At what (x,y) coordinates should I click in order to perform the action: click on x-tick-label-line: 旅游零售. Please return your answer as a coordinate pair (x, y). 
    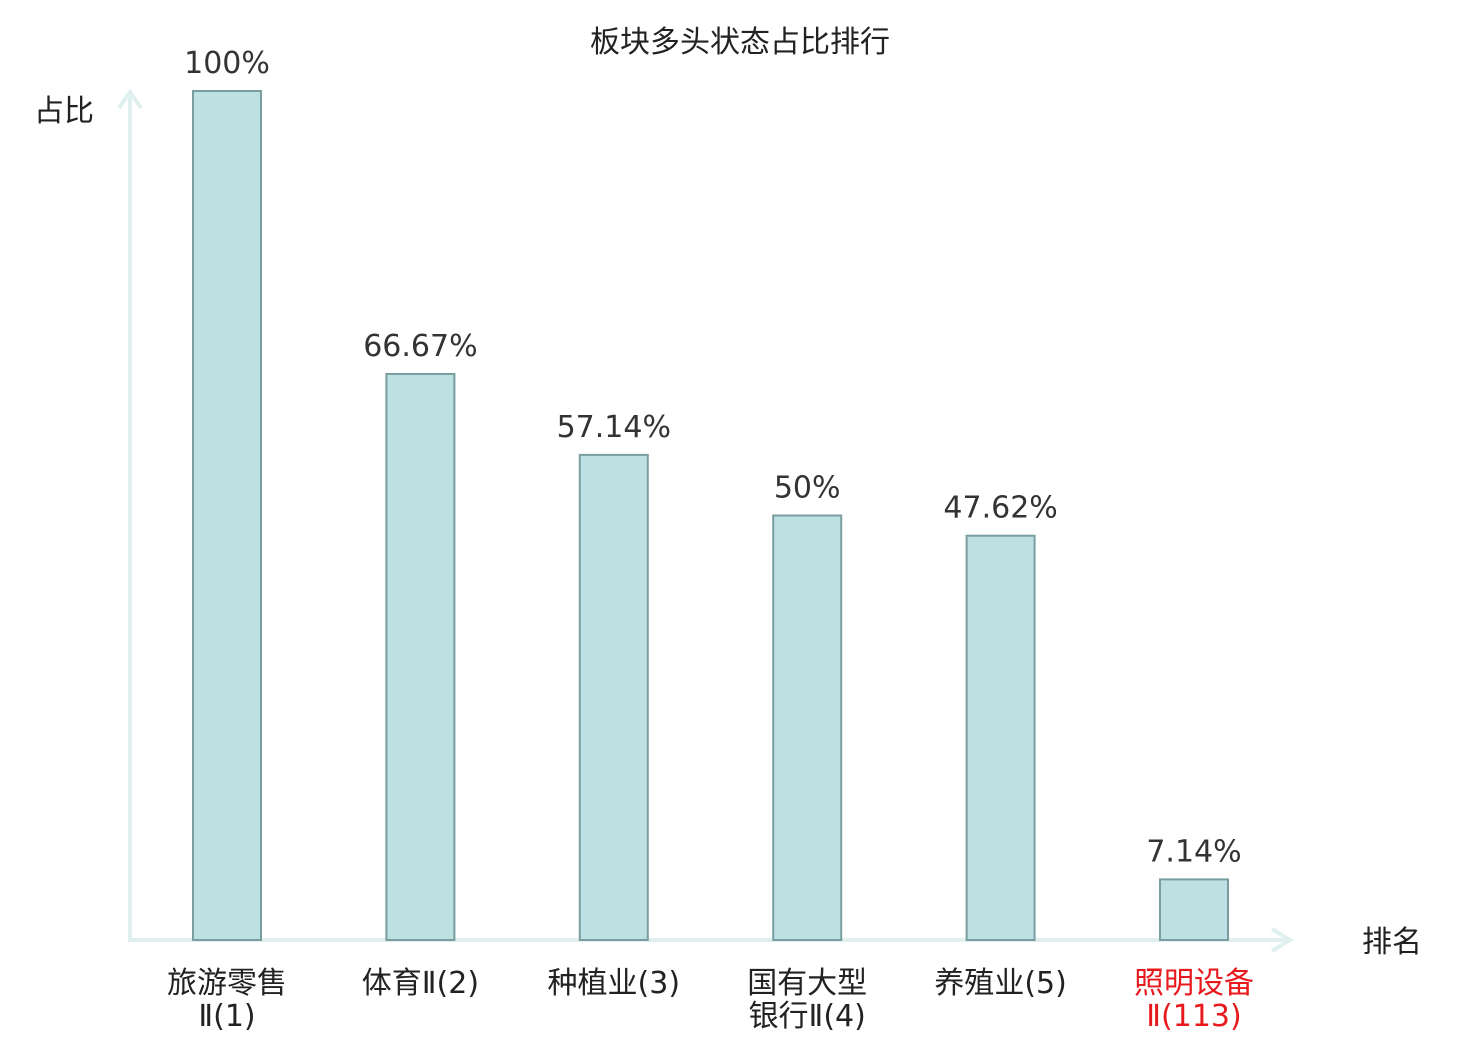
    Looking at the image, I should click on (227, 983).